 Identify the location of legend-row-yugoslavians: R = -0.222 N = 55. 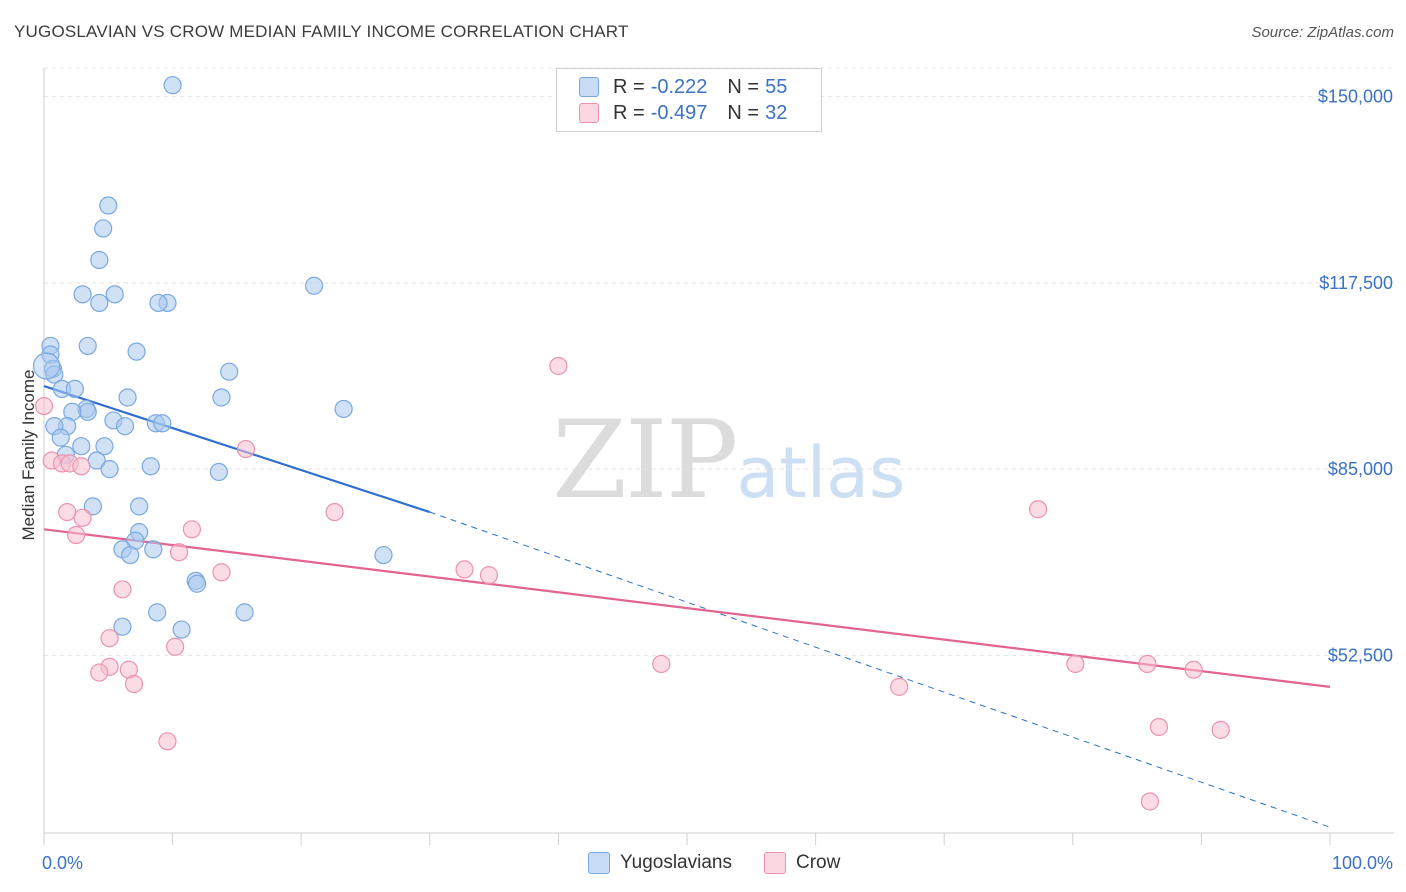
(683, 87).